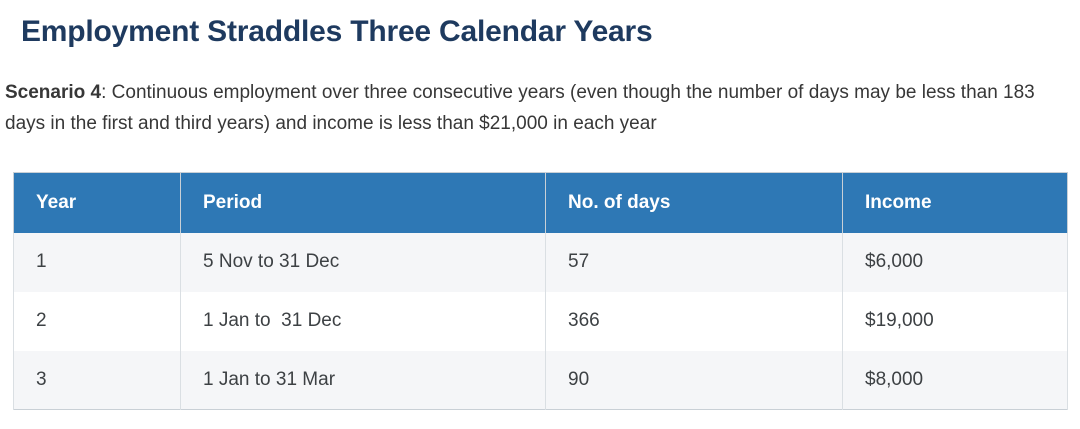 The width and height of the screenshot is (1080, 429). I want to click on cell-period: 1 Jan to 31 Dec, so click(363, 321).